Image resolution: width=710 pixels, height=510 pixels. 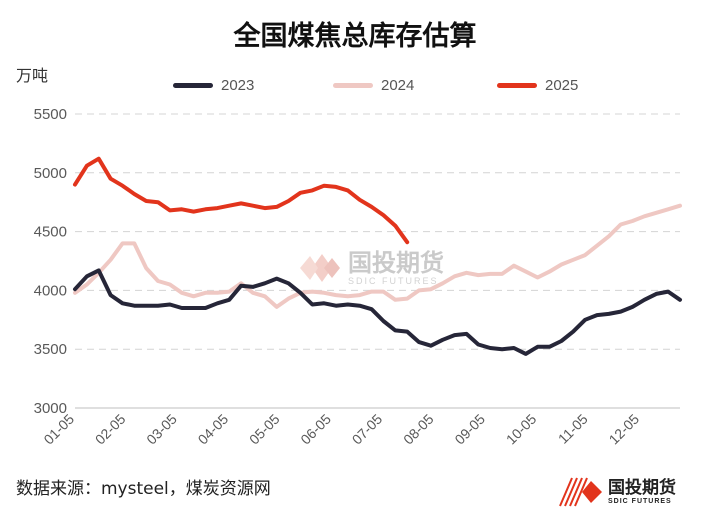 I want to click on legend-label-2025: 2025, so click(x=562, y=85).